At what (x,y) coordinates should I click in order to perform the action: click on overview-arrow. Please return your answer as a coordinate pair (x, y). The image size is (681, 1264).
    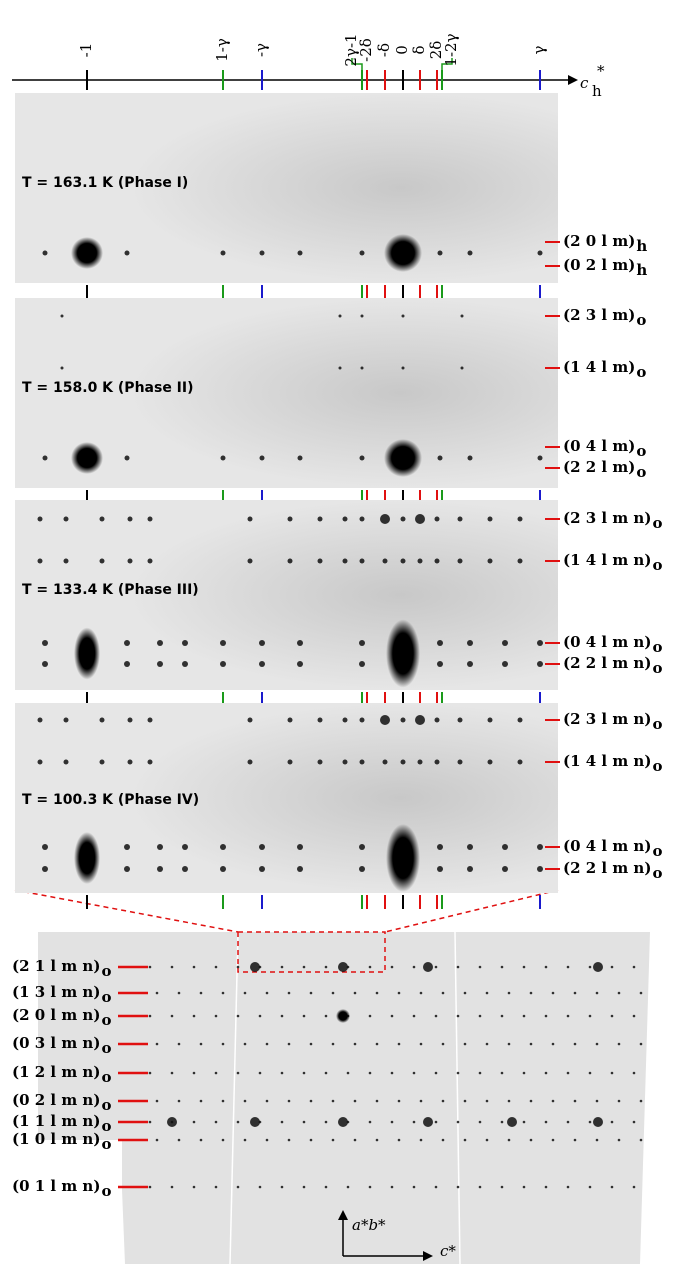
    Looking at the image, I should click on (428, 1256).